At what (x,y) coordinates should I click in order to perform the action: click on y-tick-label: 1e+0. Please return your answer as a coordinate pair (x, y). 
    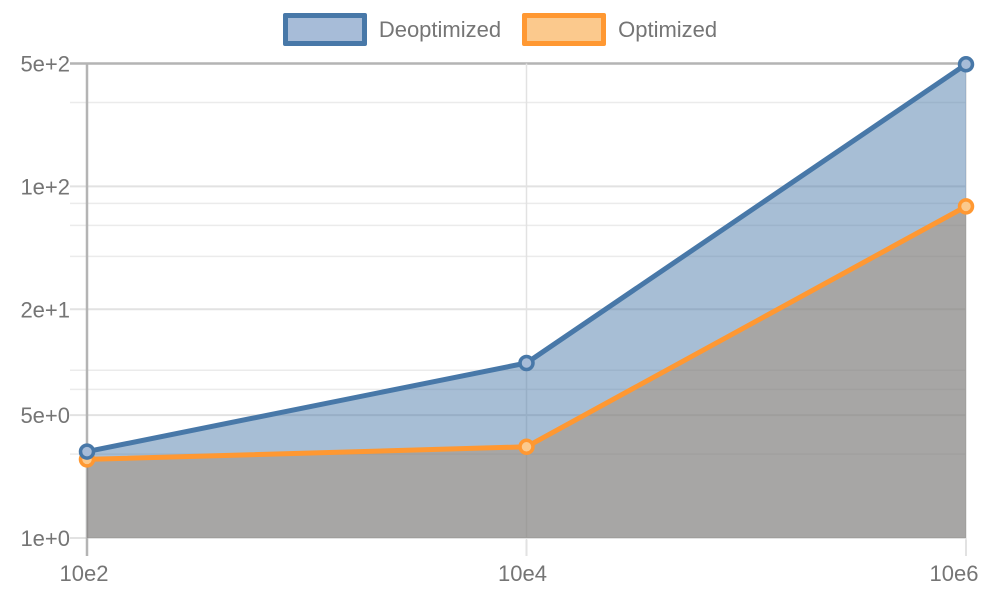
    Looking at the image, I should click on (45, 538).